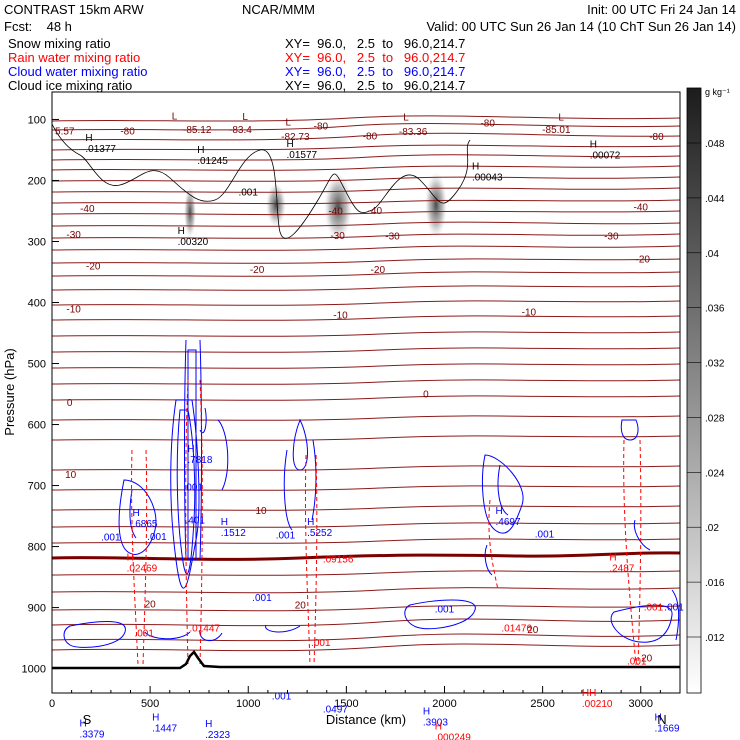 This screenshot has width=740, height=740. Describe the element at coordinates (319, 528) in the screenshot. I see `extremum-label: H .5252` at that location.